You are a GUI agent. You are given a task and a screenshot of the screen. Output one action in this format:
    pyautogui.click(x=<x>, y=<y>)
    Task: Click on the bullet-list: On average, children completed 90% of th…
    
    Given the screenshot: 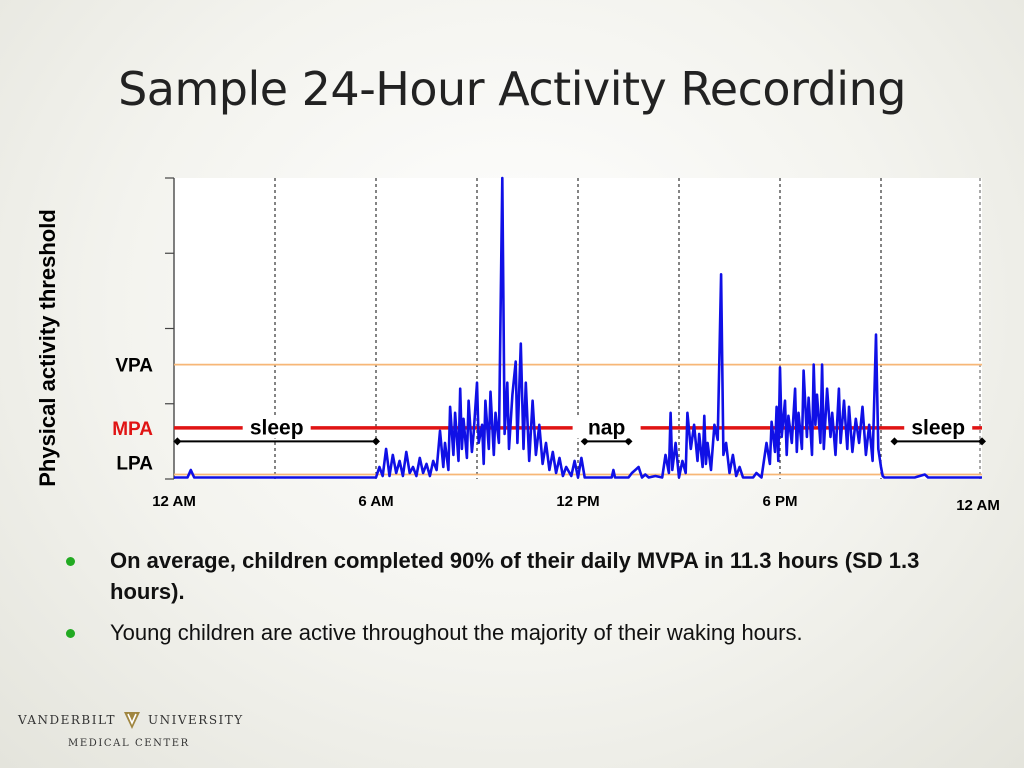 What is the action you would take?
    pyautogui.click(x=500, y=601)
    